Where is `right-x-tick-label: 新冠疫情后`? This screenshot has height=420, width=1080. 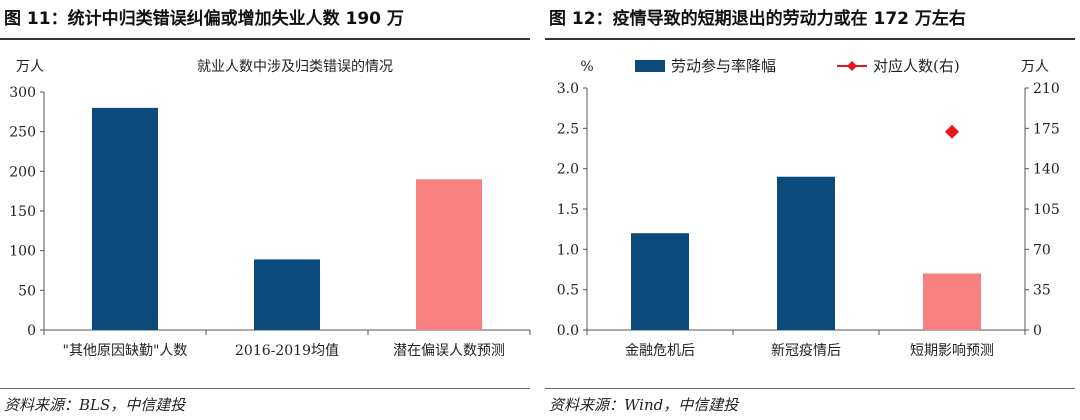
right-x-tick-label: 新冠疫情后 is located at coordinates (806, 351).